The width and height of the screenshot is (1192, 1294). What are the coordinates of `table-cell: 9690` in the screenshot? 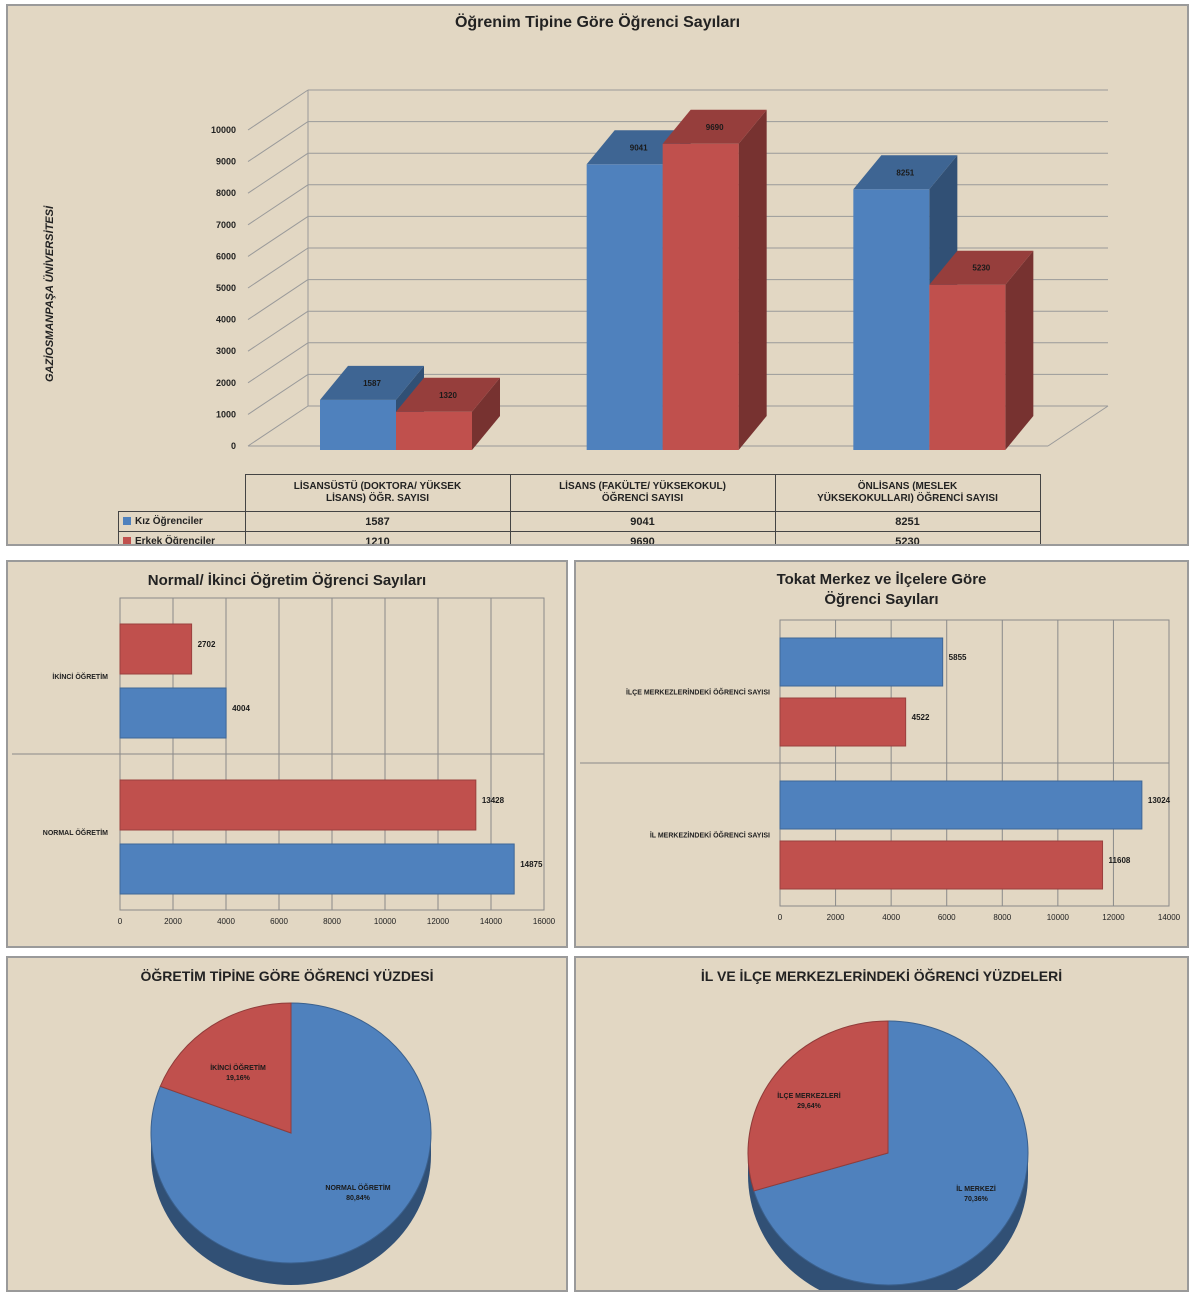 It's located at (642, 537).